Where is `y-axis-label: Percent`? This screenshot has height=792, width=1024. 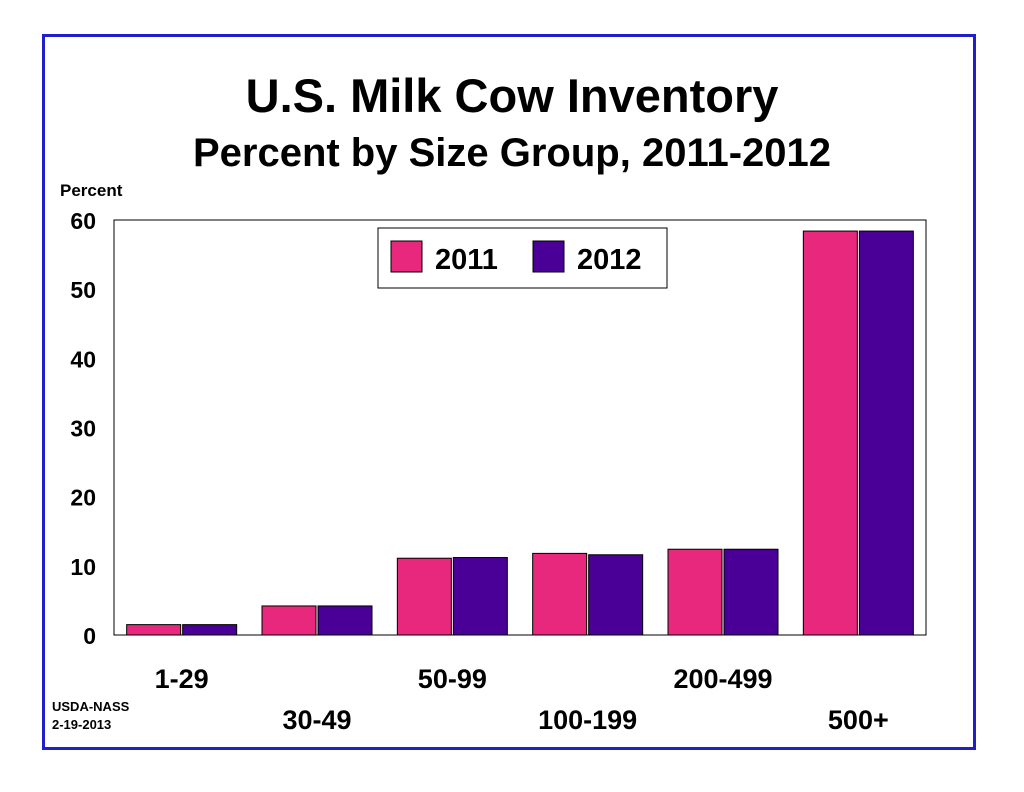
y-axis-label: Percent is located at coordinates (91, 190).